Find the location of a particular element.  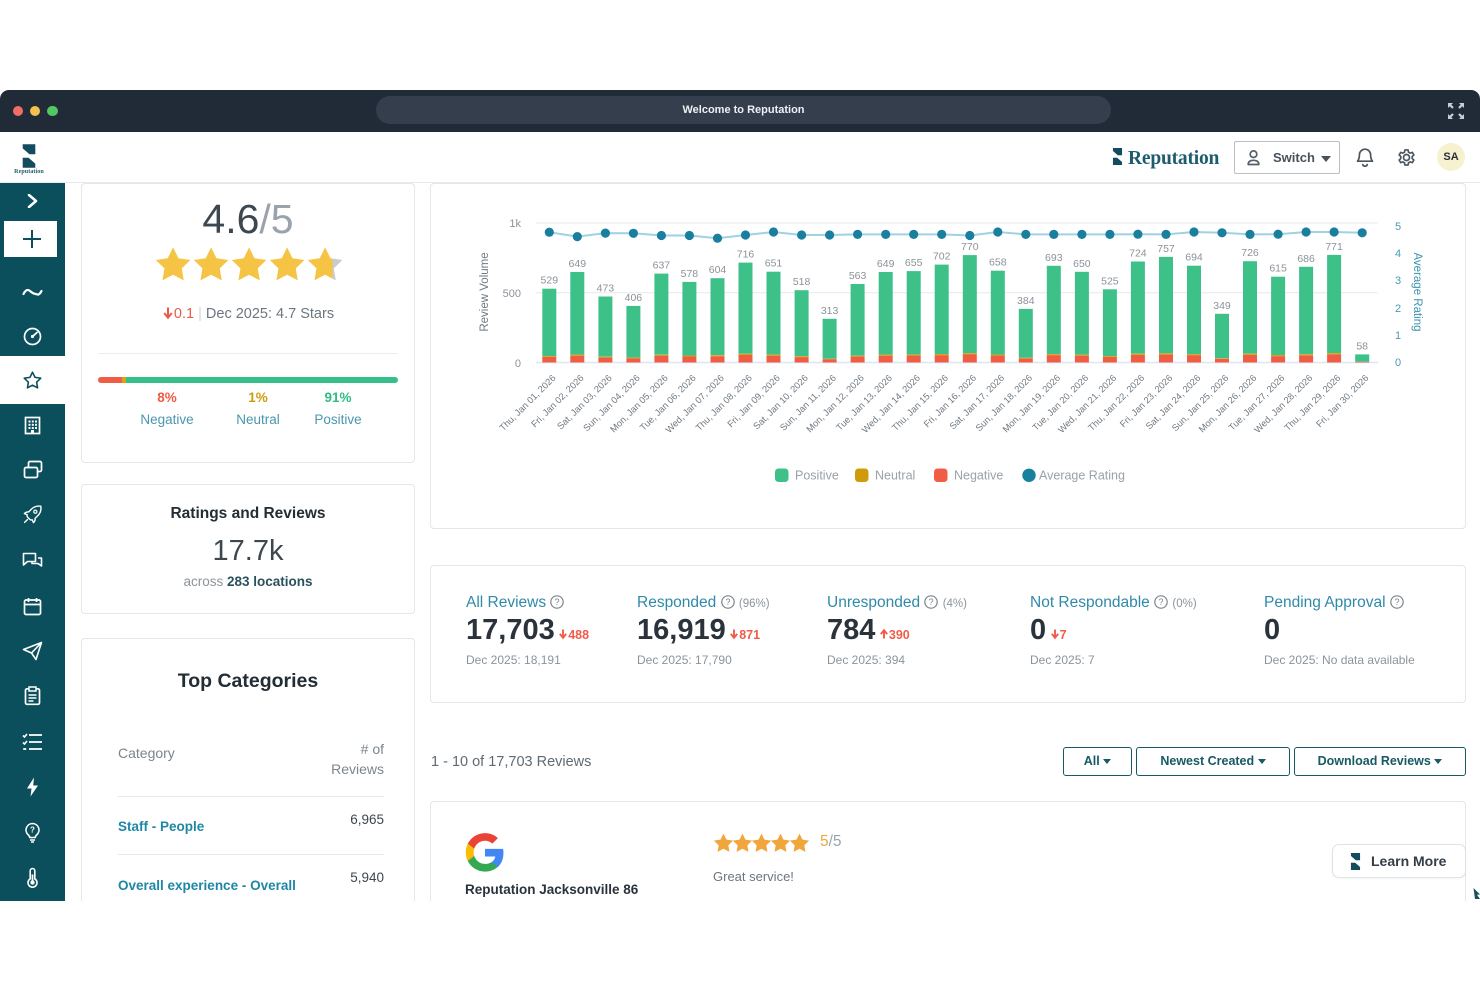

svg-text: 525 is located at coordinates (1110, 281).